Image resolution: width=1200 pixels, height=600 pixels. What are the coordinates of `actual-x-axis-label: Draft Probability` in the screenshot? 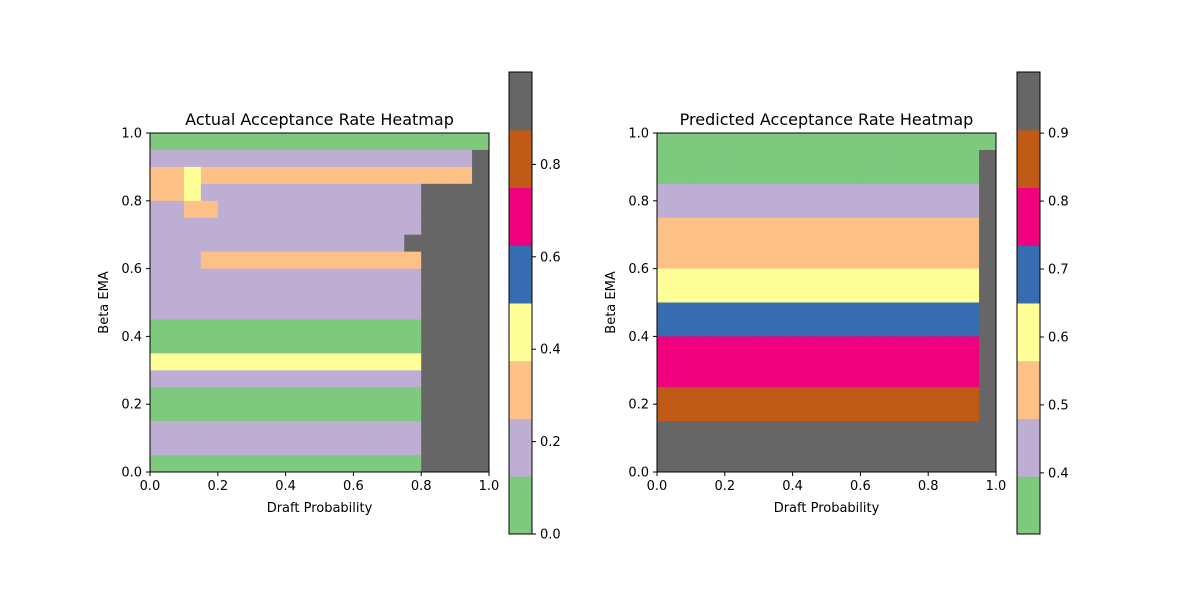 It's located at (320, 508).